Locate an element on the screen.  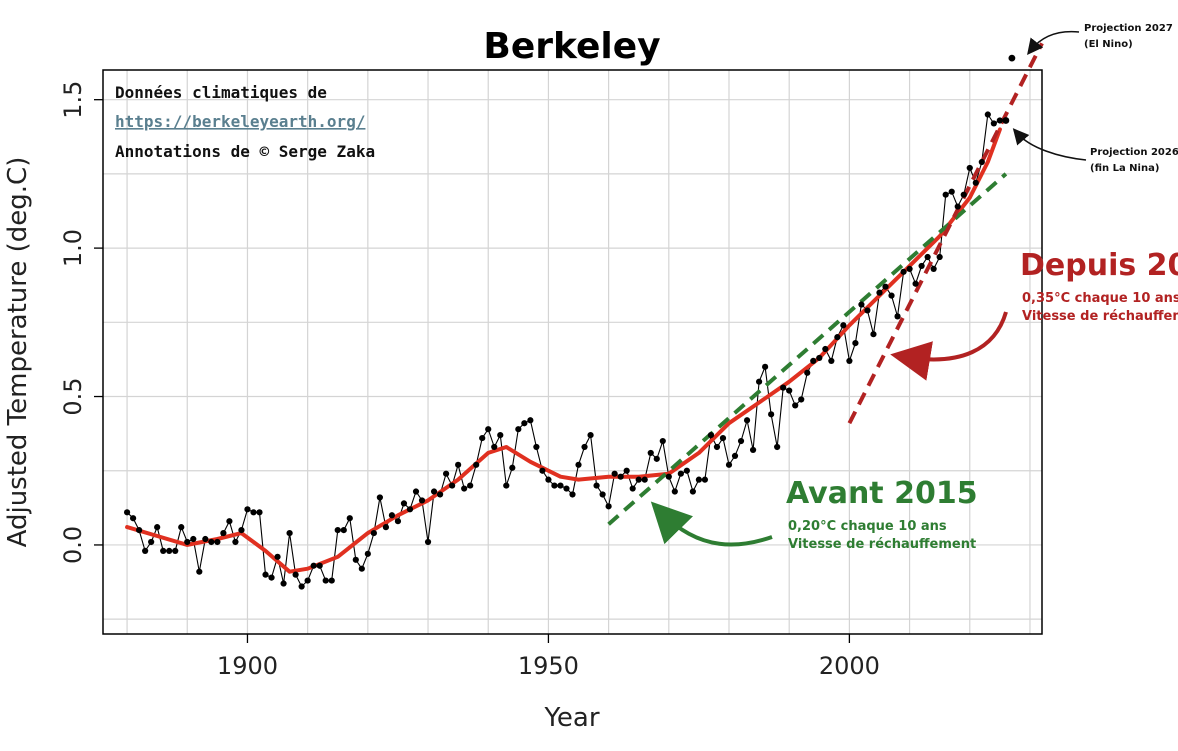
after-2015-label: Vitesse de réchauffement is located at coordinates (1100, 316).